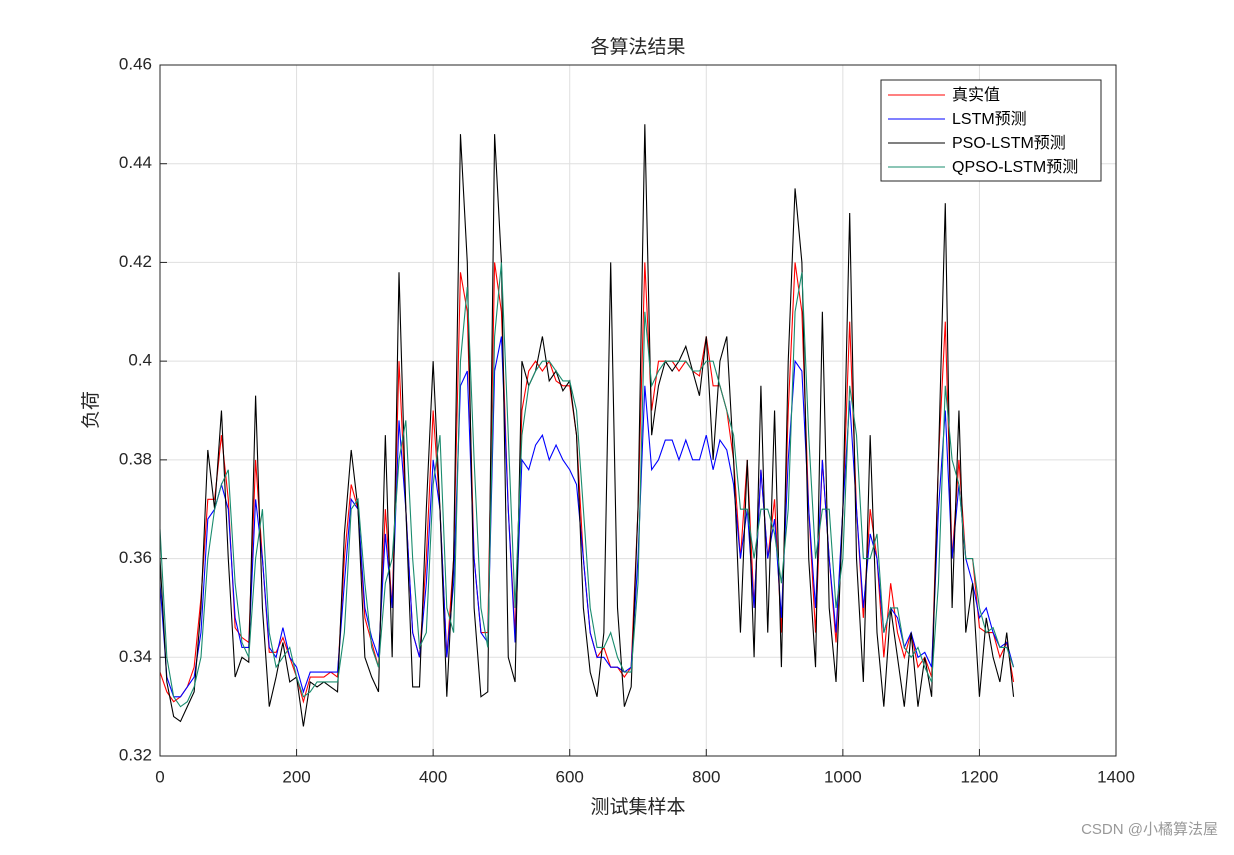 This screenshot has height=855, width=1234. What do you see at coordinates (135, 458) in the screenshot?
I see `y-tick-label: 0.38` at bounding box center [135, 458].